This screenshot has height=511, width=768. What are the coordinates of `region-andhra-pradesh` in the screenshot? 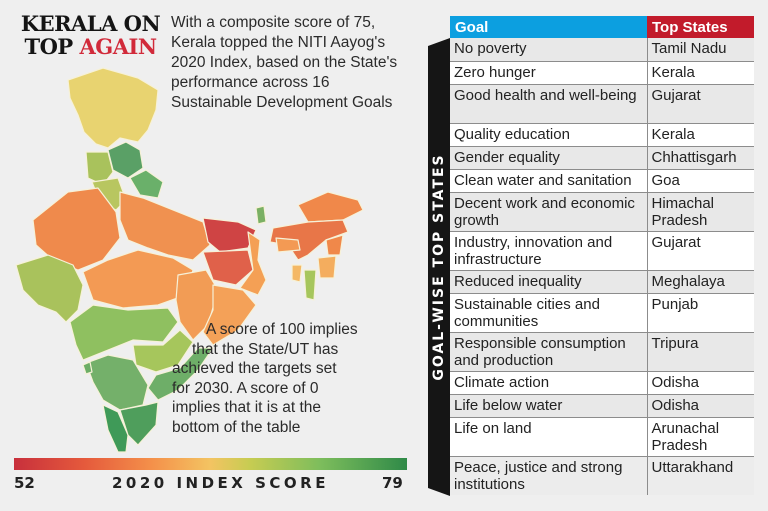 It's located at (180, 374).